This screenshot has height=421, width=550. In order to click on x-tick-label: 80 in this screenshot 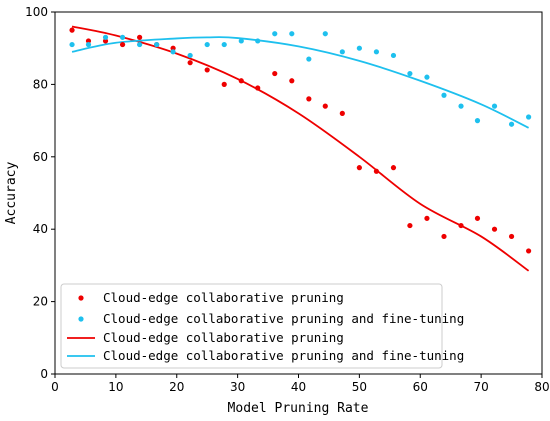, I will do `click(541, 387)`.